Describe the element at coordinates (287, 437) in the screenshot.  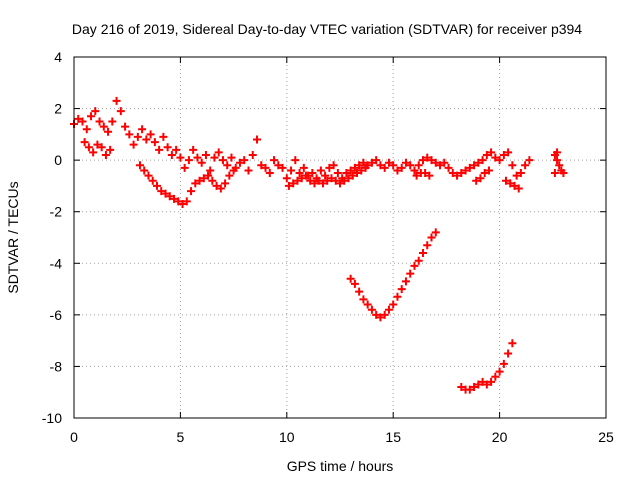
I see `x-tick-label: 10` at that location.